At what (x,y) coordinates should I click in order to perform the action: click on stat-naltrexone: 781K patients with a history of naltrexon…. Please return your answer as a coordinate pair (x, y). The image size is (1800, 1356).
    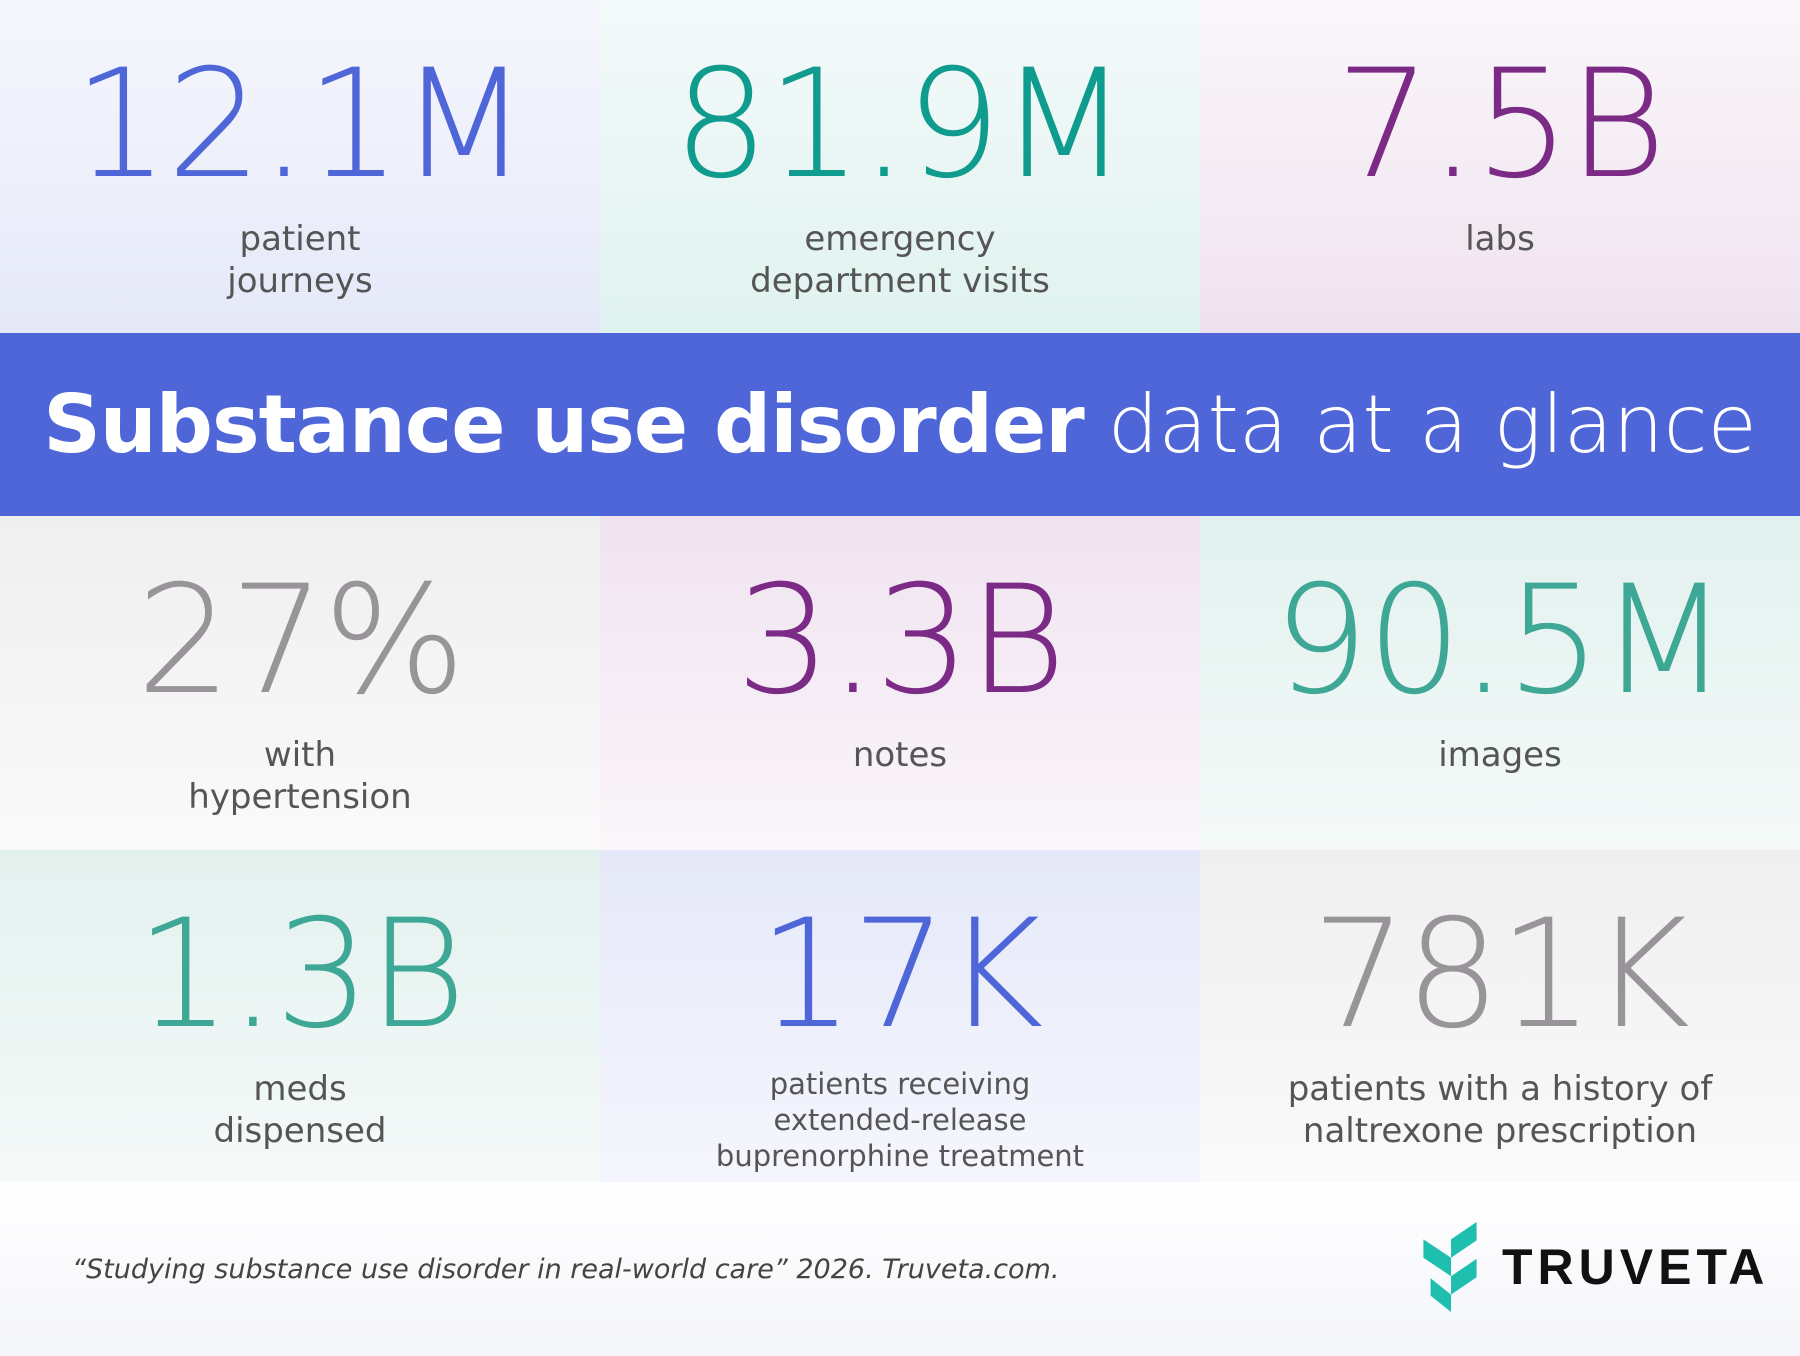
    Looking at the image, I should click on (1500, 1016).